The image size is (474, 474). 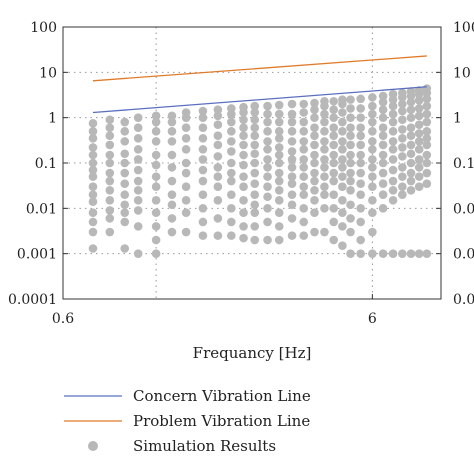 I want to click on y-tick-label-left: 0.1, so click(x=46, y=164).